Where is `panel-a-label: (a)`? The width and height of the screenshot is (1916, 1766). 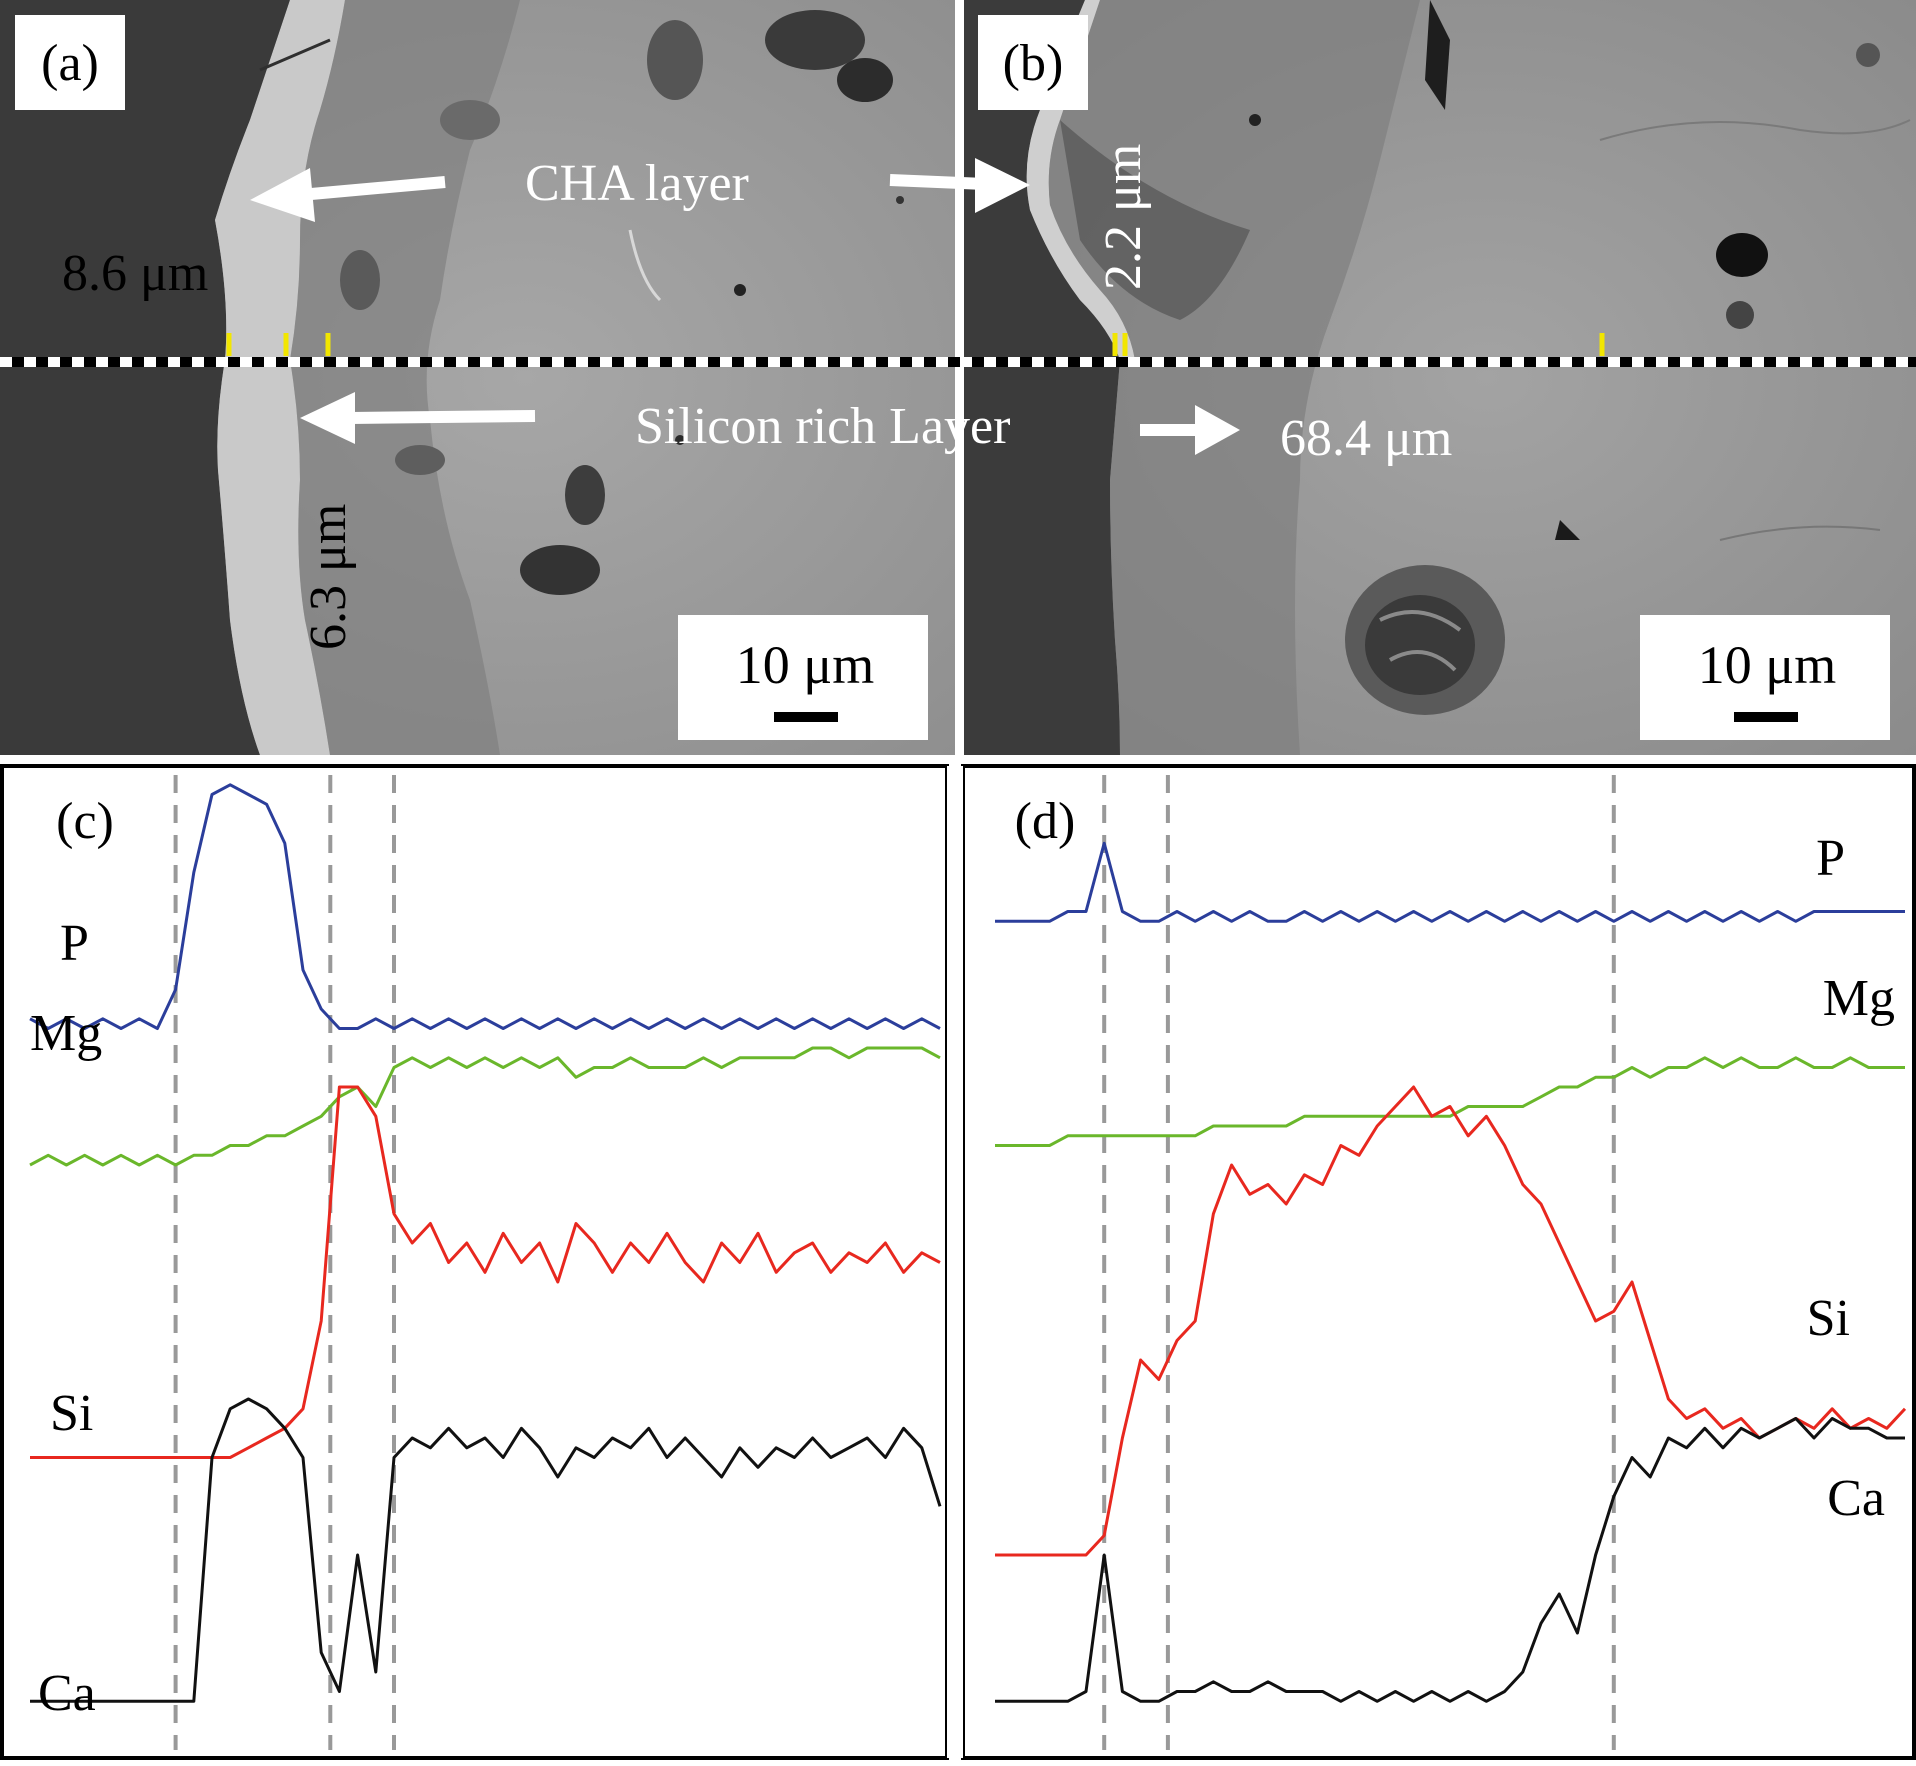 panel-a-label: (a) is located at coordinates (70, 63).